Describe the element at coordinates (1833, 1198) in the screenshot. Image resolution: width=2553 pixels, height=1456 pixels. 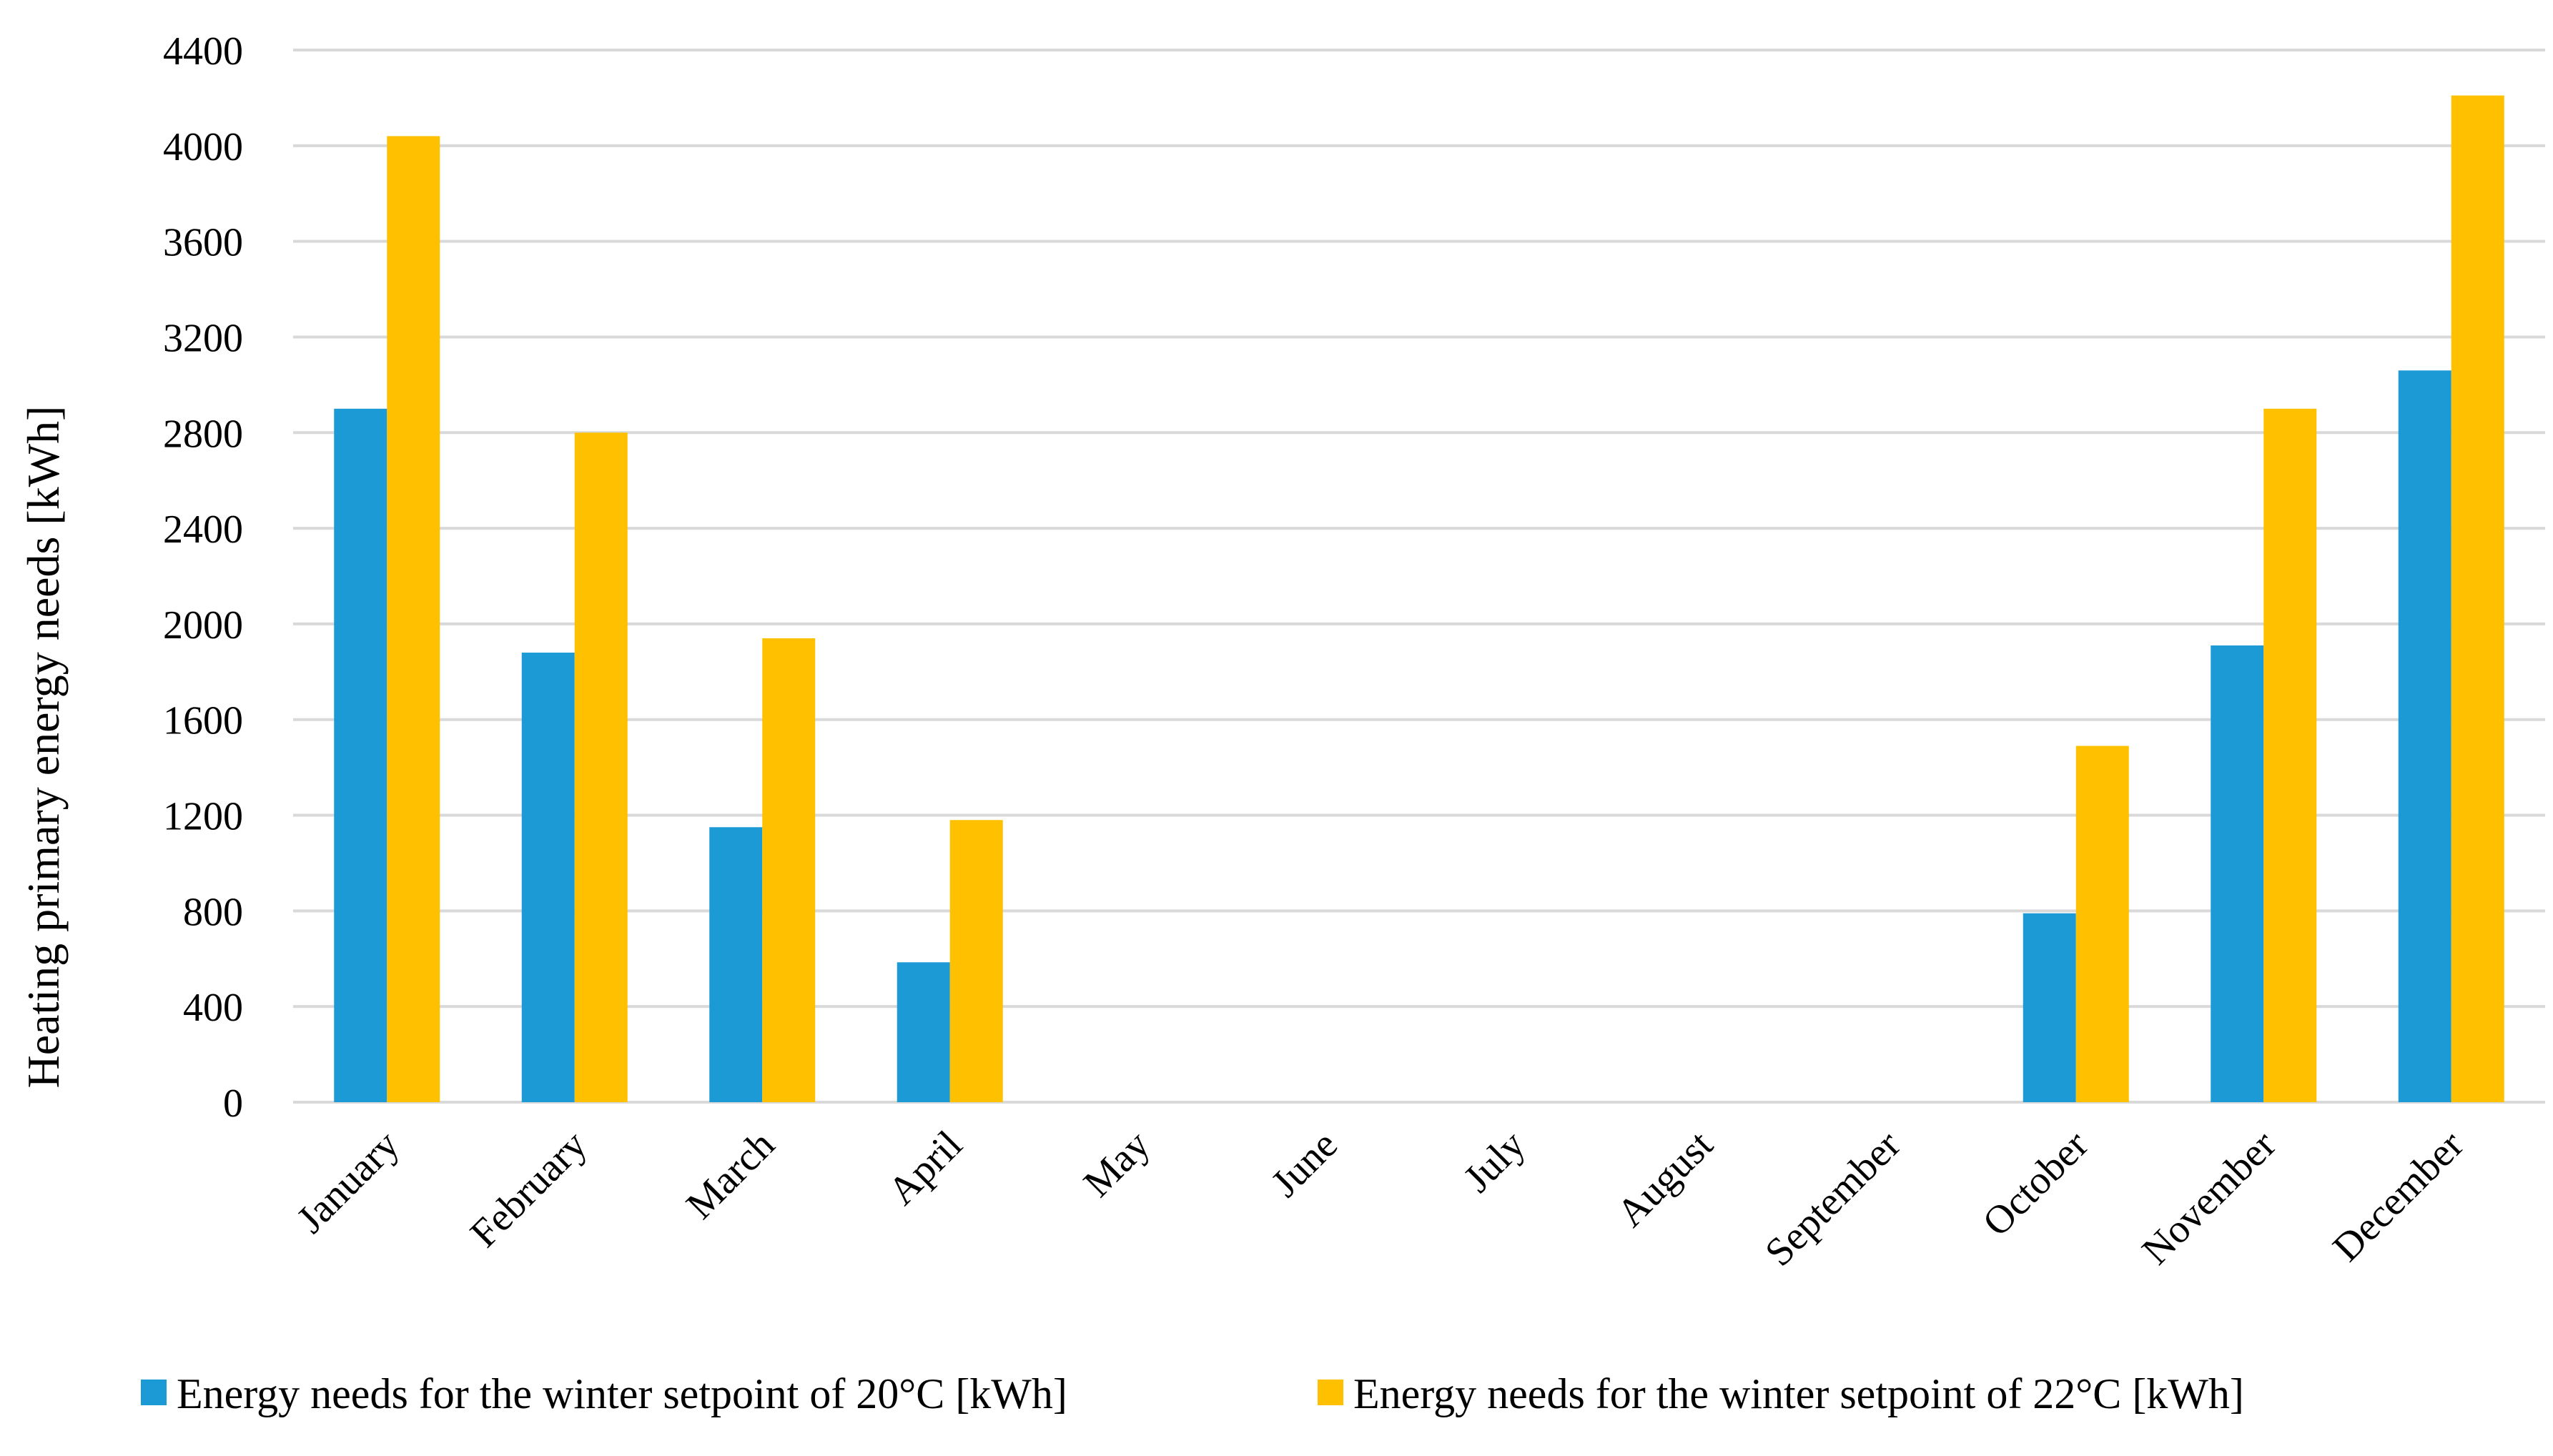
I see `x-tick-label-september: September` at that location.